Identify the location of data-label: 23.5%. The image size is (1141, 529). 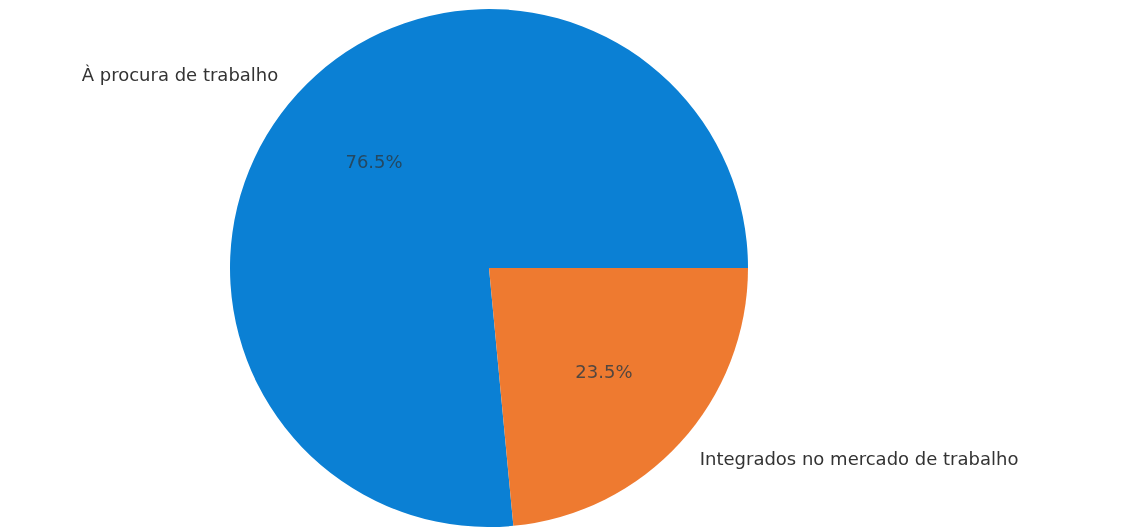
(604, 371).